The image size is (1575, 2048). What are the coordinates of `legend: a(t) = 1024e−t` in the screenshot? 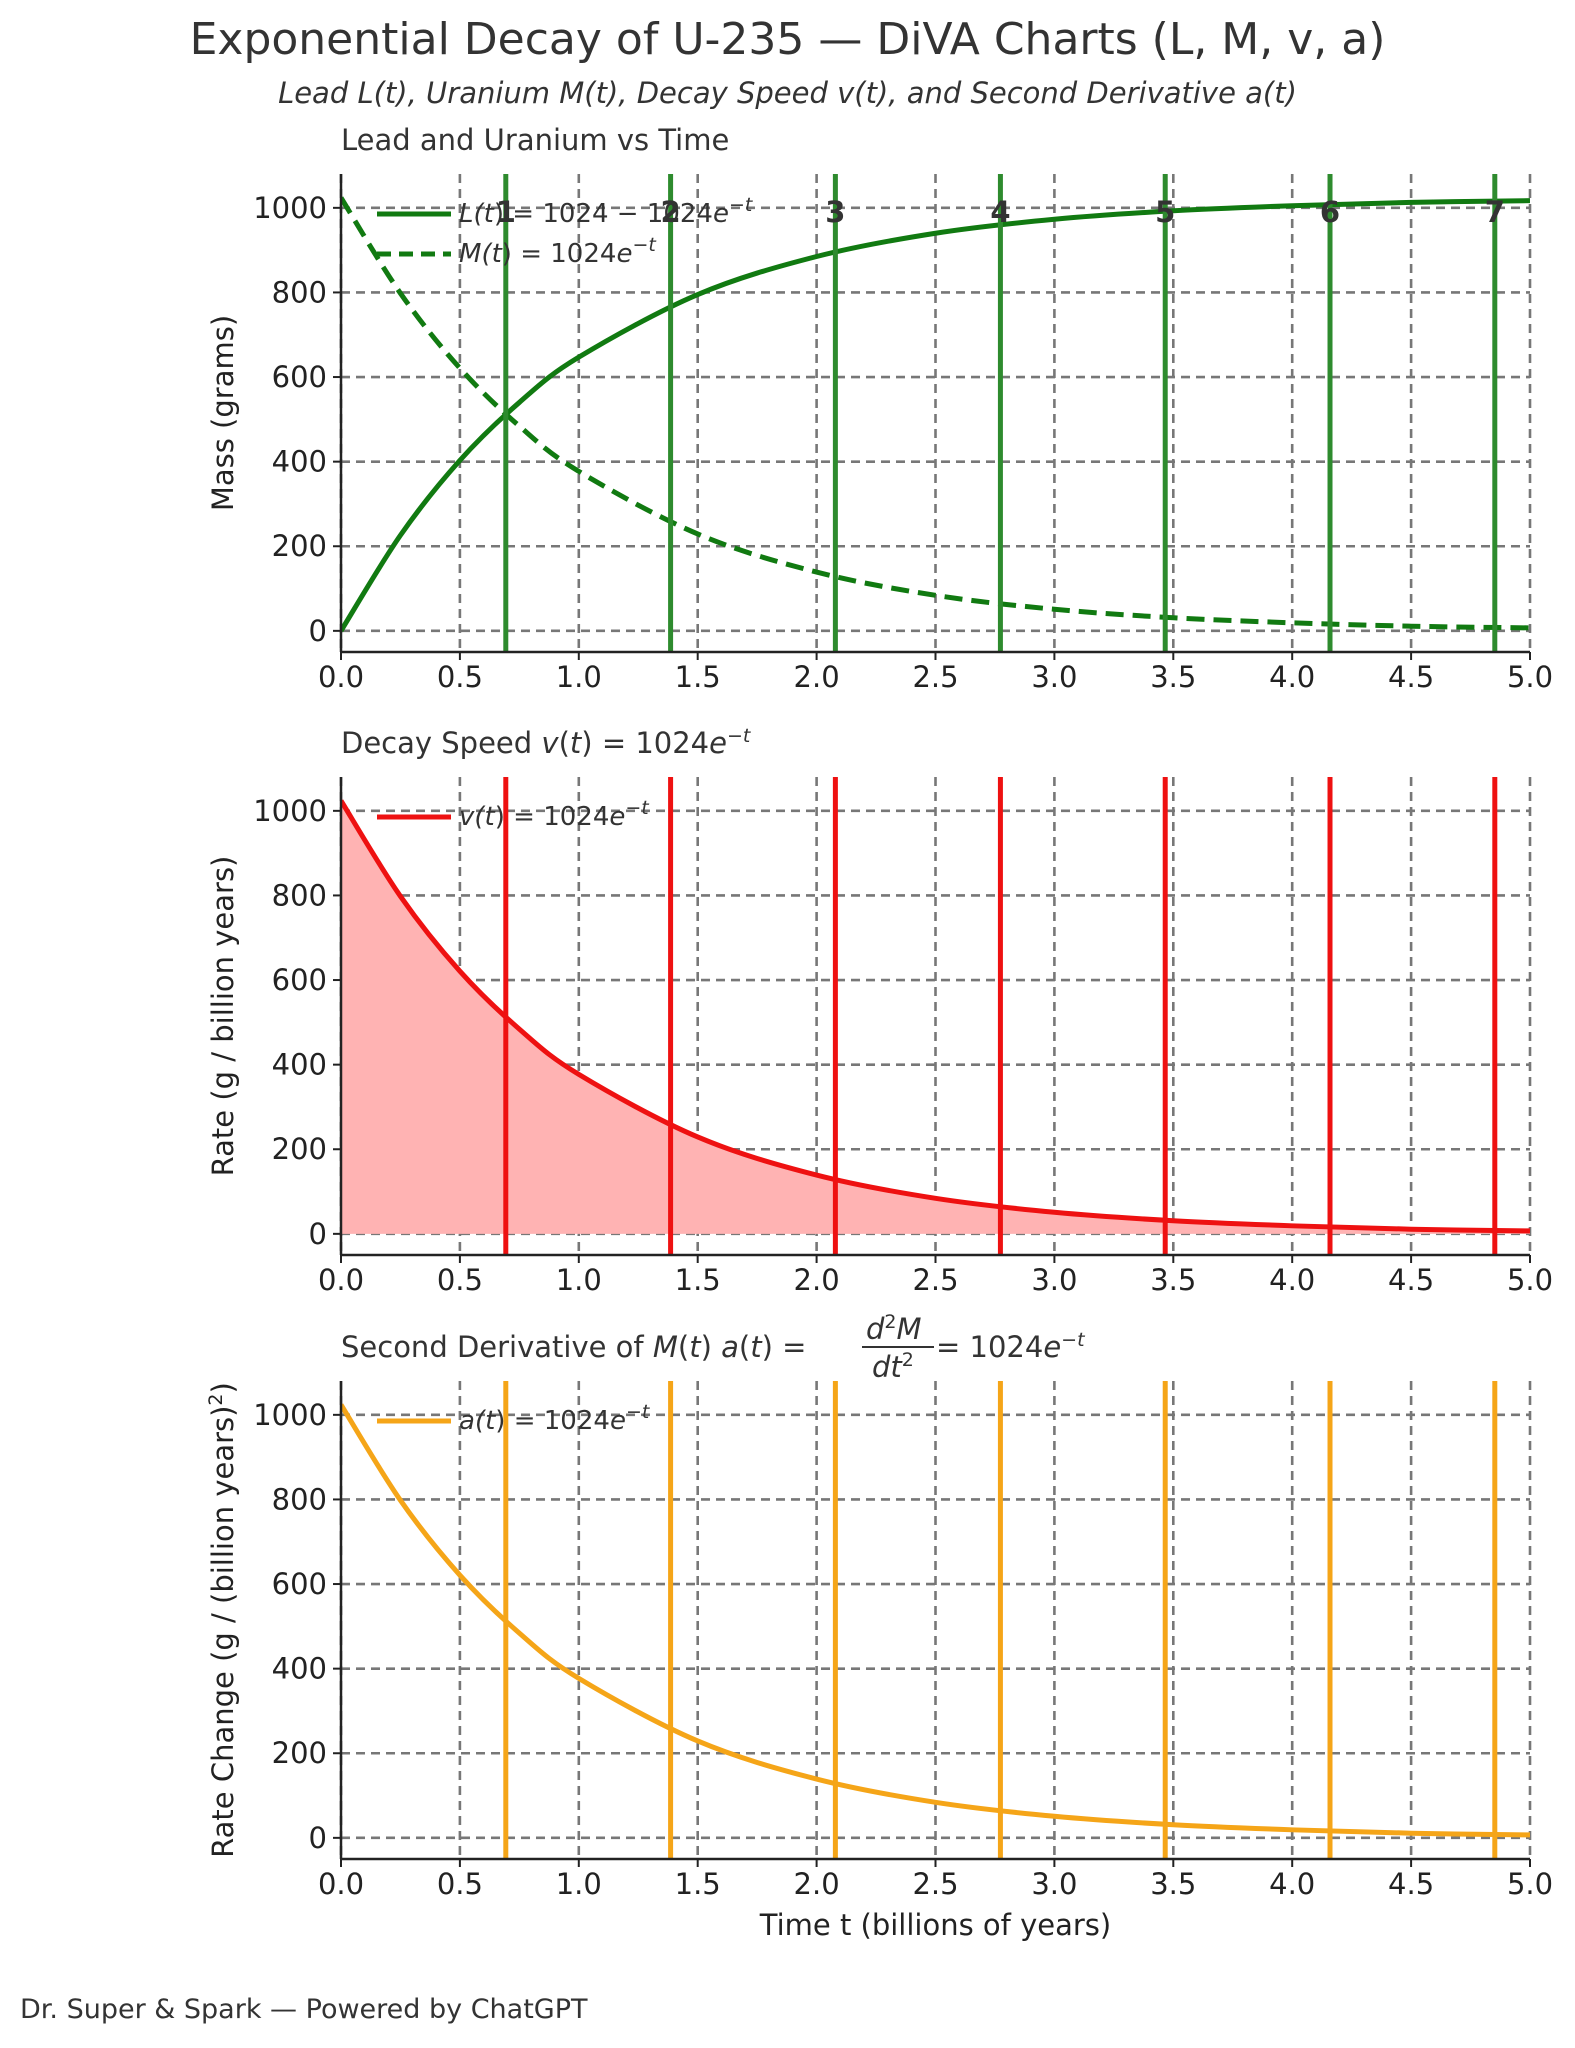 It's located at (514, 1418).